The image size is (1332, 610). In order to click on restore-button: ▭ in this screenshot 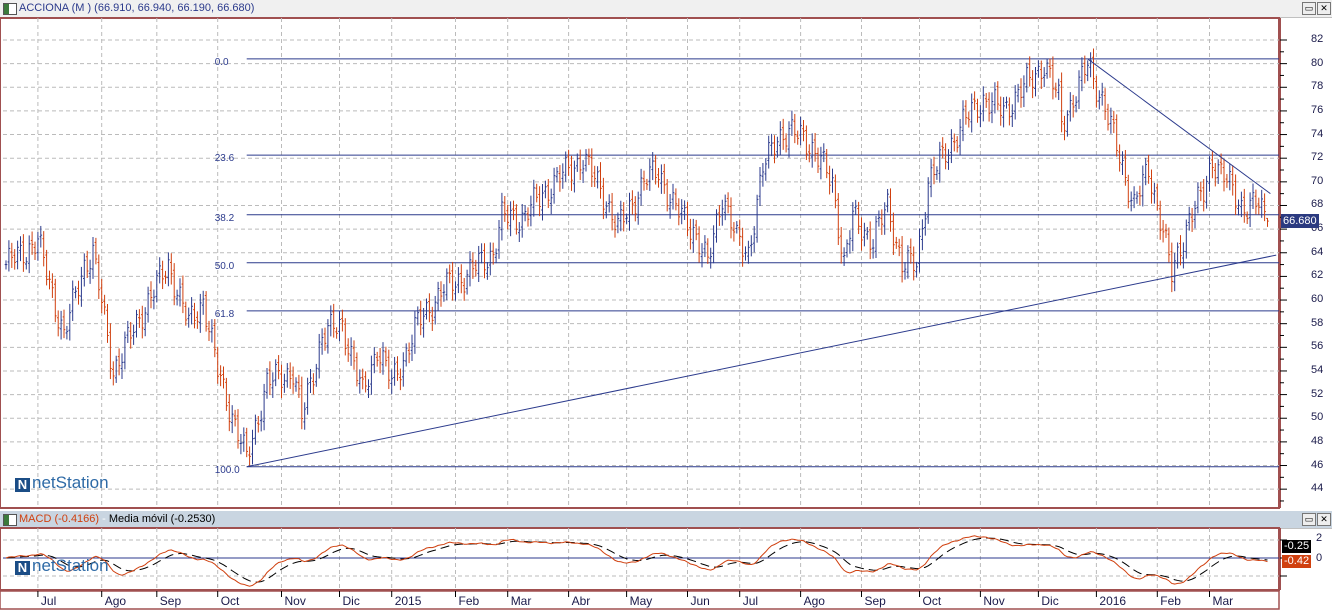, I will do `click(1309, 8)`.